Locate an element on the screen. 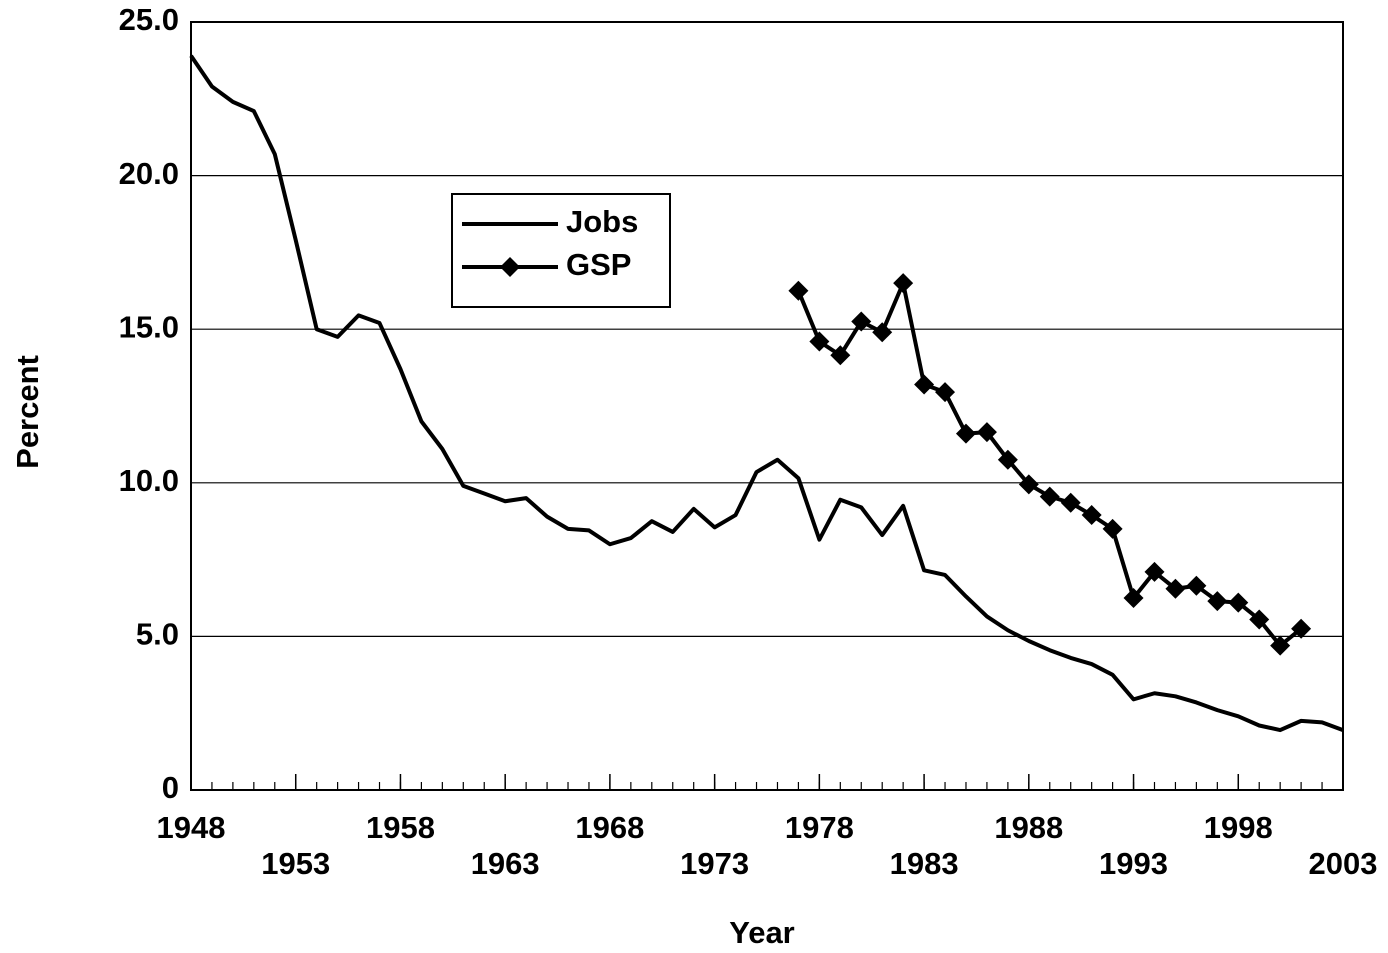 The width and height of the screenshot is (1388, 953). legend-label: GSP is located at coordinates (598, 264).